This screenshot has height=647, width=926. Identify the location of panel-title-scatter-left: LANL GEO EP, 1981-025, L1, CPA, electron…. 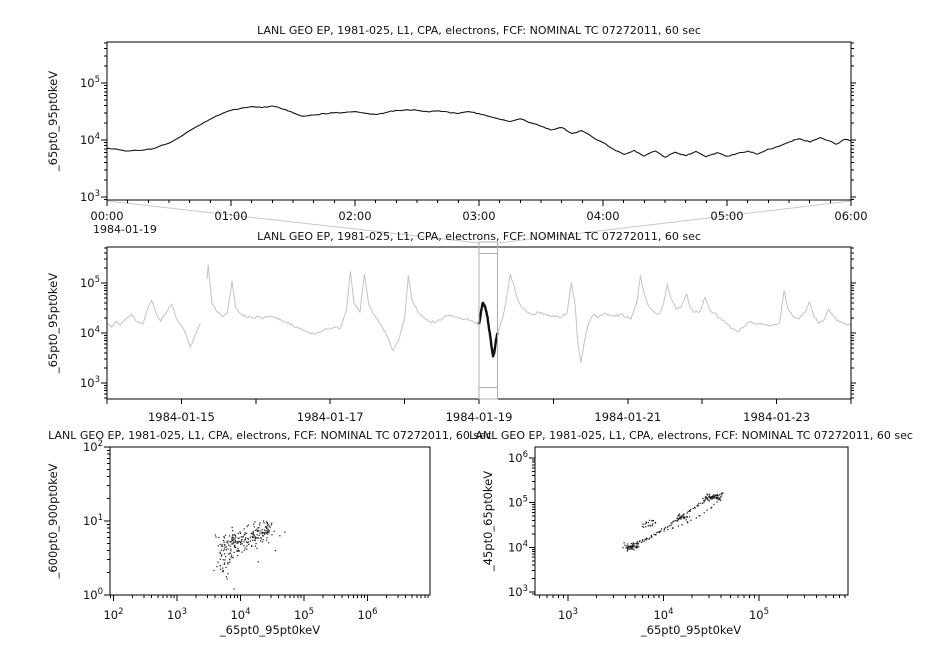
(270, 435).